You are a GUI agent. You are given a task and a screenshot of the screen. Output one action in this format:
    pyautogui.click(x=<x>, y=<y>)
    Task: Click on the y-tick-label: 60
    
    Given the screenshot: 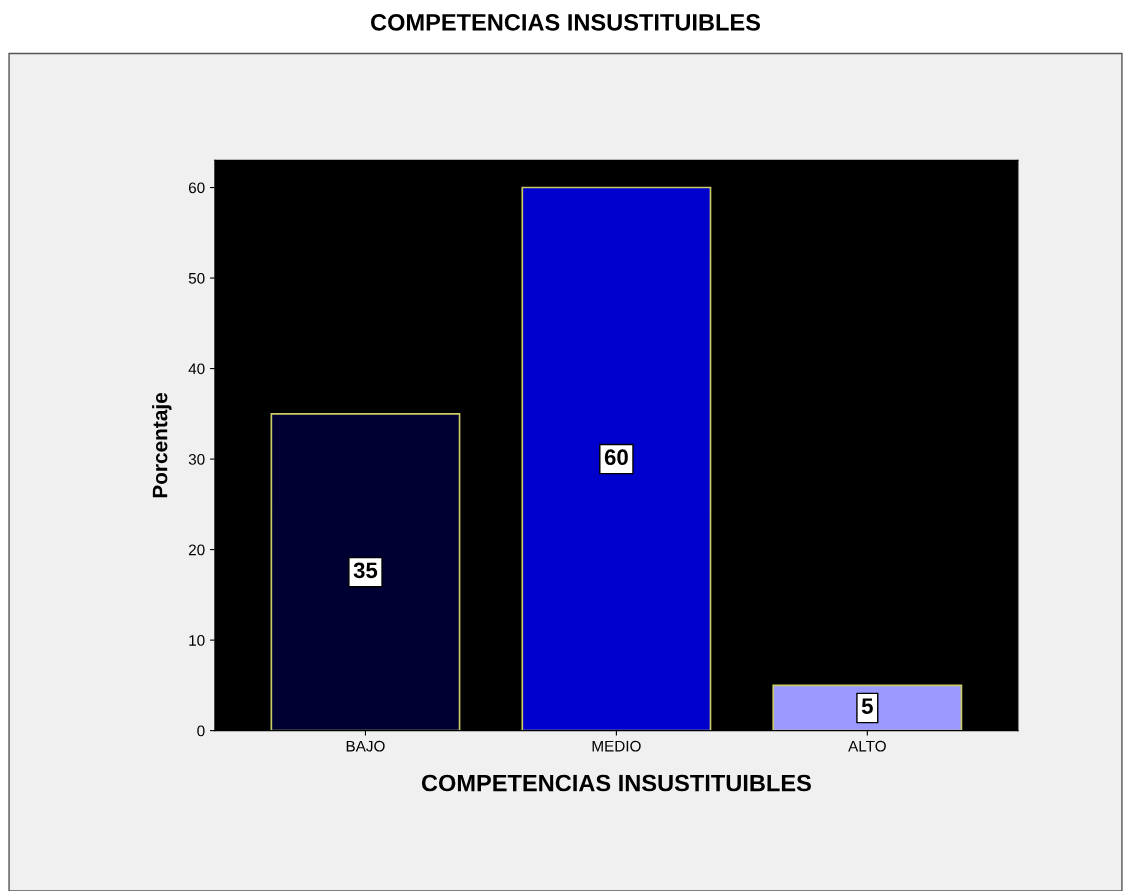 What is the action you would take?
    pyautogui.click(x=196, y=188)
    